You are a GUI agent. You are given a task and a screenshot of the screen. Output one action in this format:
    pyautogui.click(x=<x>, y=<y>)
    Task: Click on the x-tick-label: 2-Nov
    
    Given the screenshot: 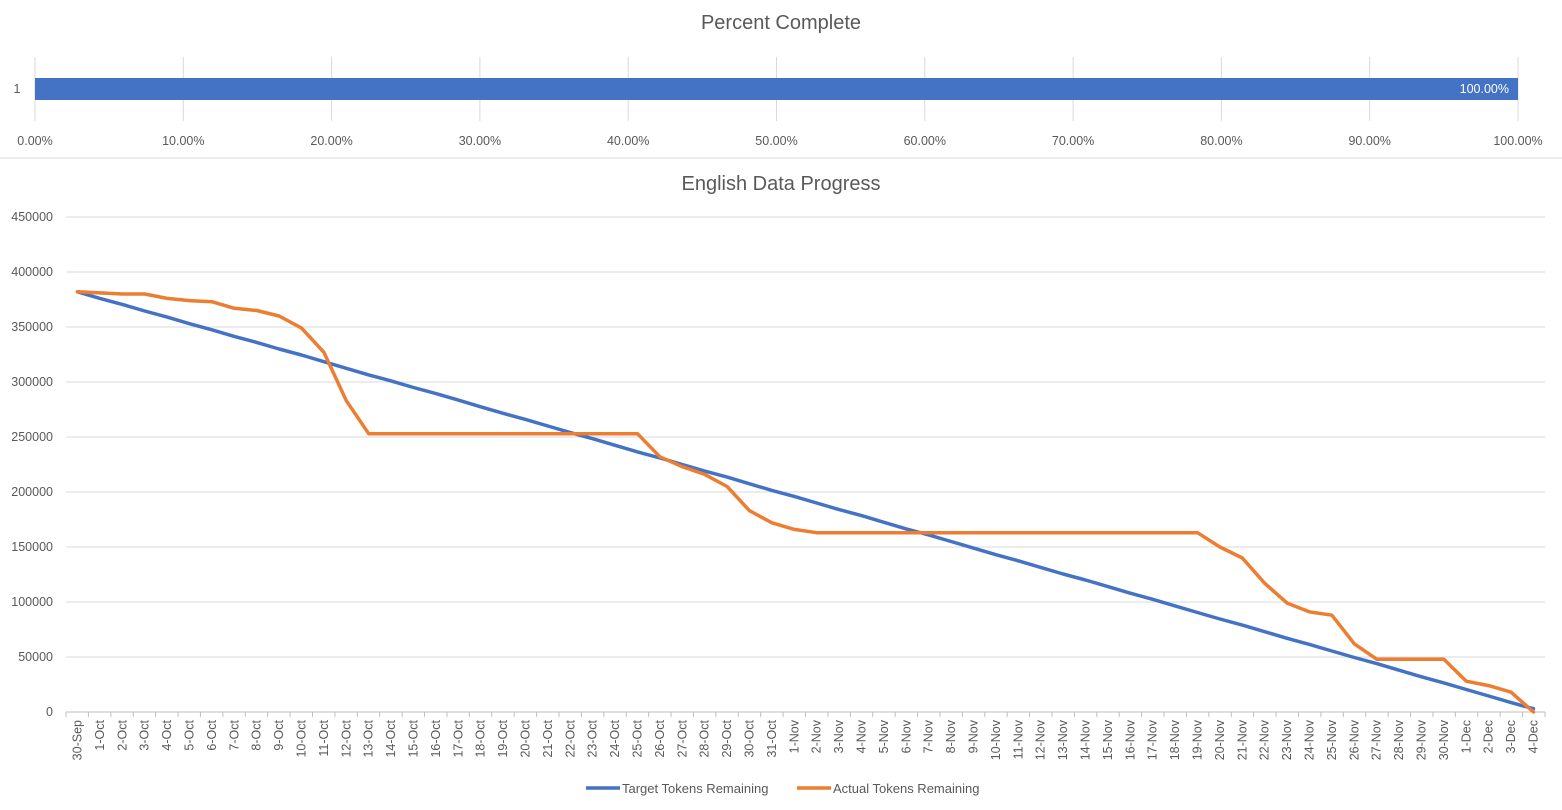 What is the action you would take?
    pyautogui.click(x=817, y=736)
    